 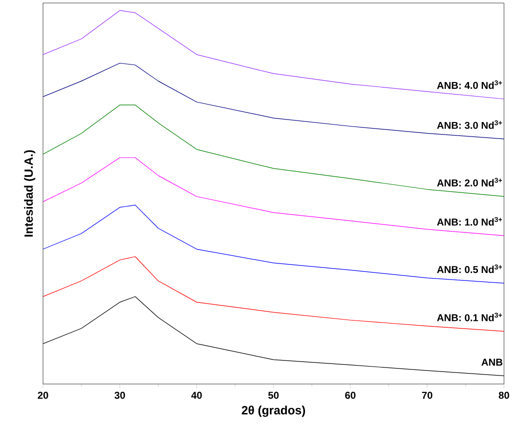 I want to click on series-label: ANB, so click(x=491, y=362).